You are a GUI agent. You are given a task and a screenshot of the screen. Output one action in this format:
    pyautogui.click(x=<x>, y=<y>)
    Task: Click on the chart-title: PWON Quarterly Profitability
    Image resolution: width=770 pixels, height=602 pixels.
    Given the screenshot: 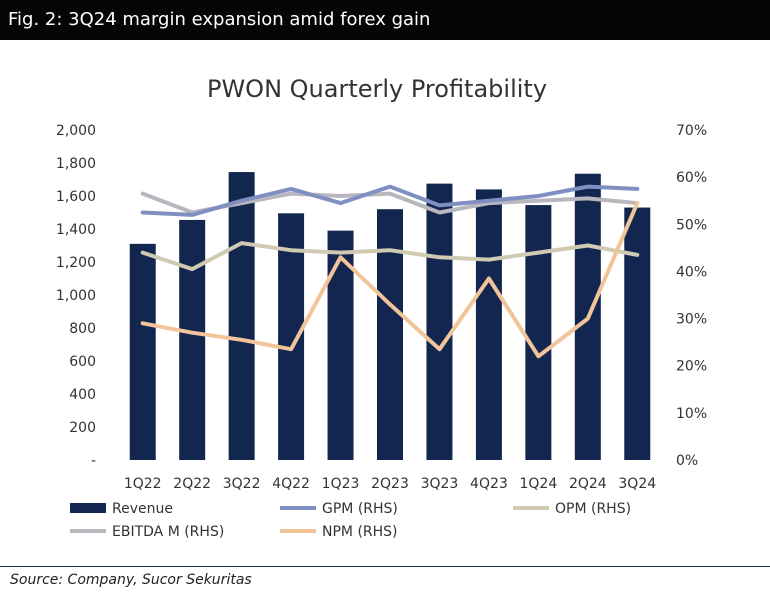 What is the action you would take?
    pyautogui.click(x=377, y=89)
    